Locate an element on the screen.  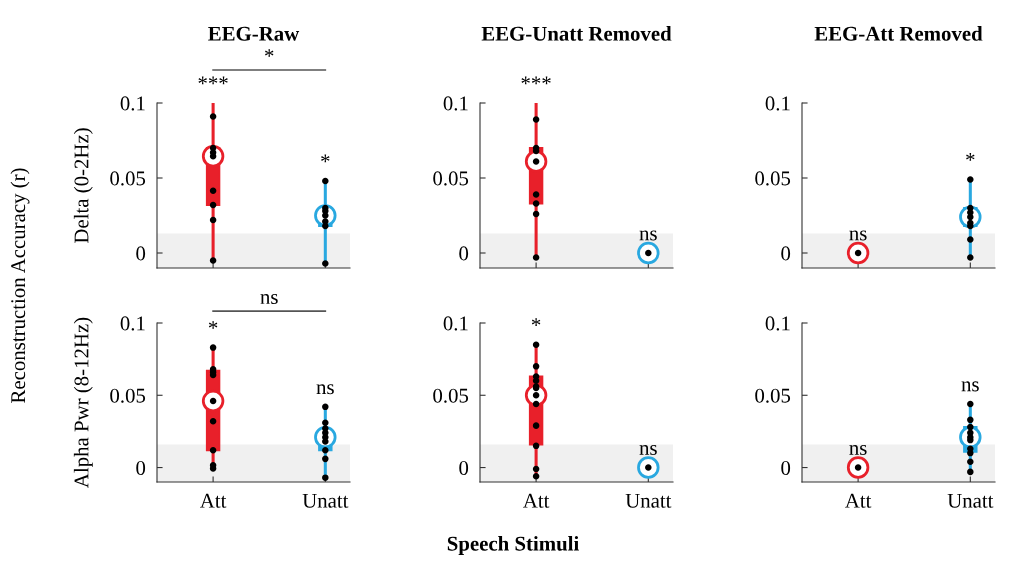
text: Reconstruction Accuracy (r) is located at coordinates (20, 285).